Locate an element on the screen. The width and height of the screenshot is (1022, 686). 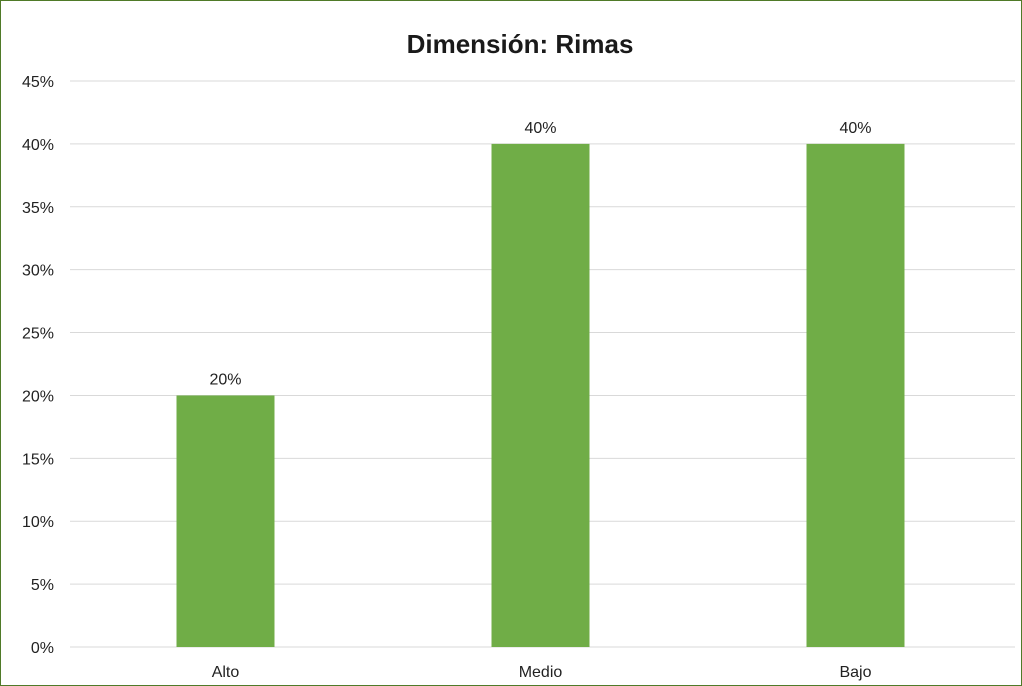
x-tick-label: Medio is located at coordinates (541, 672).